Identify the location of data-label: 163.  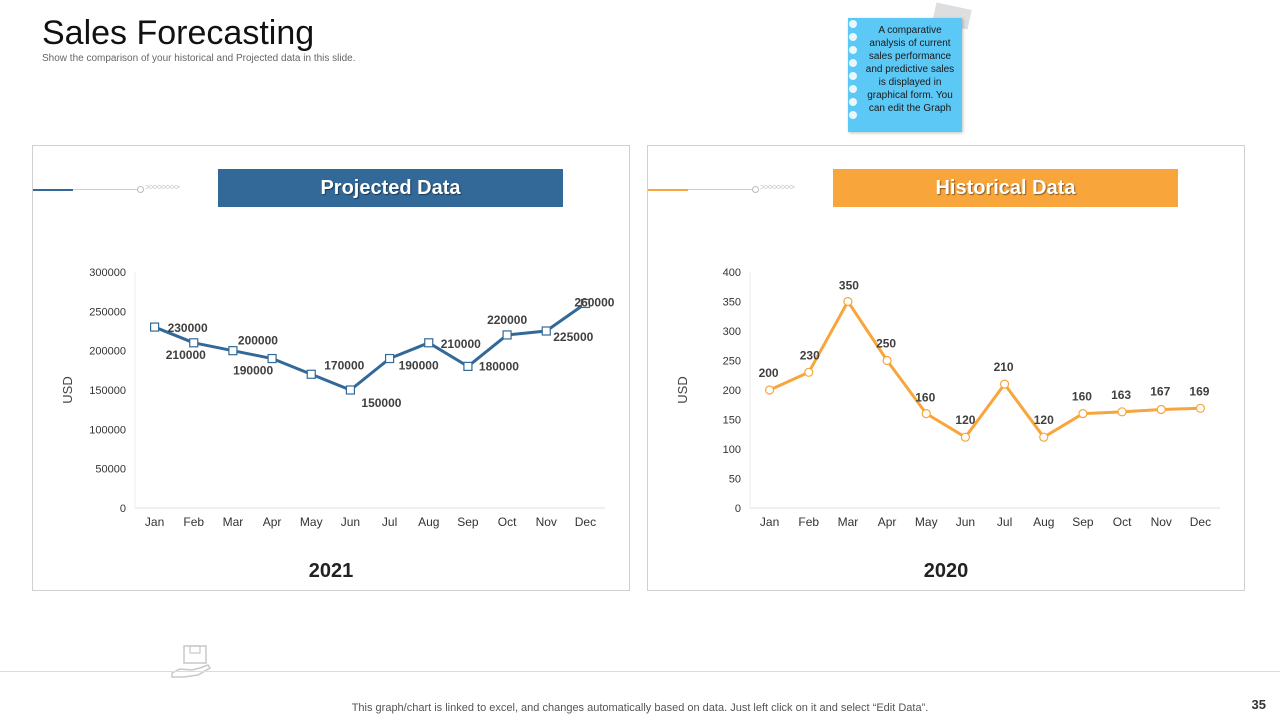
(1121, 395).